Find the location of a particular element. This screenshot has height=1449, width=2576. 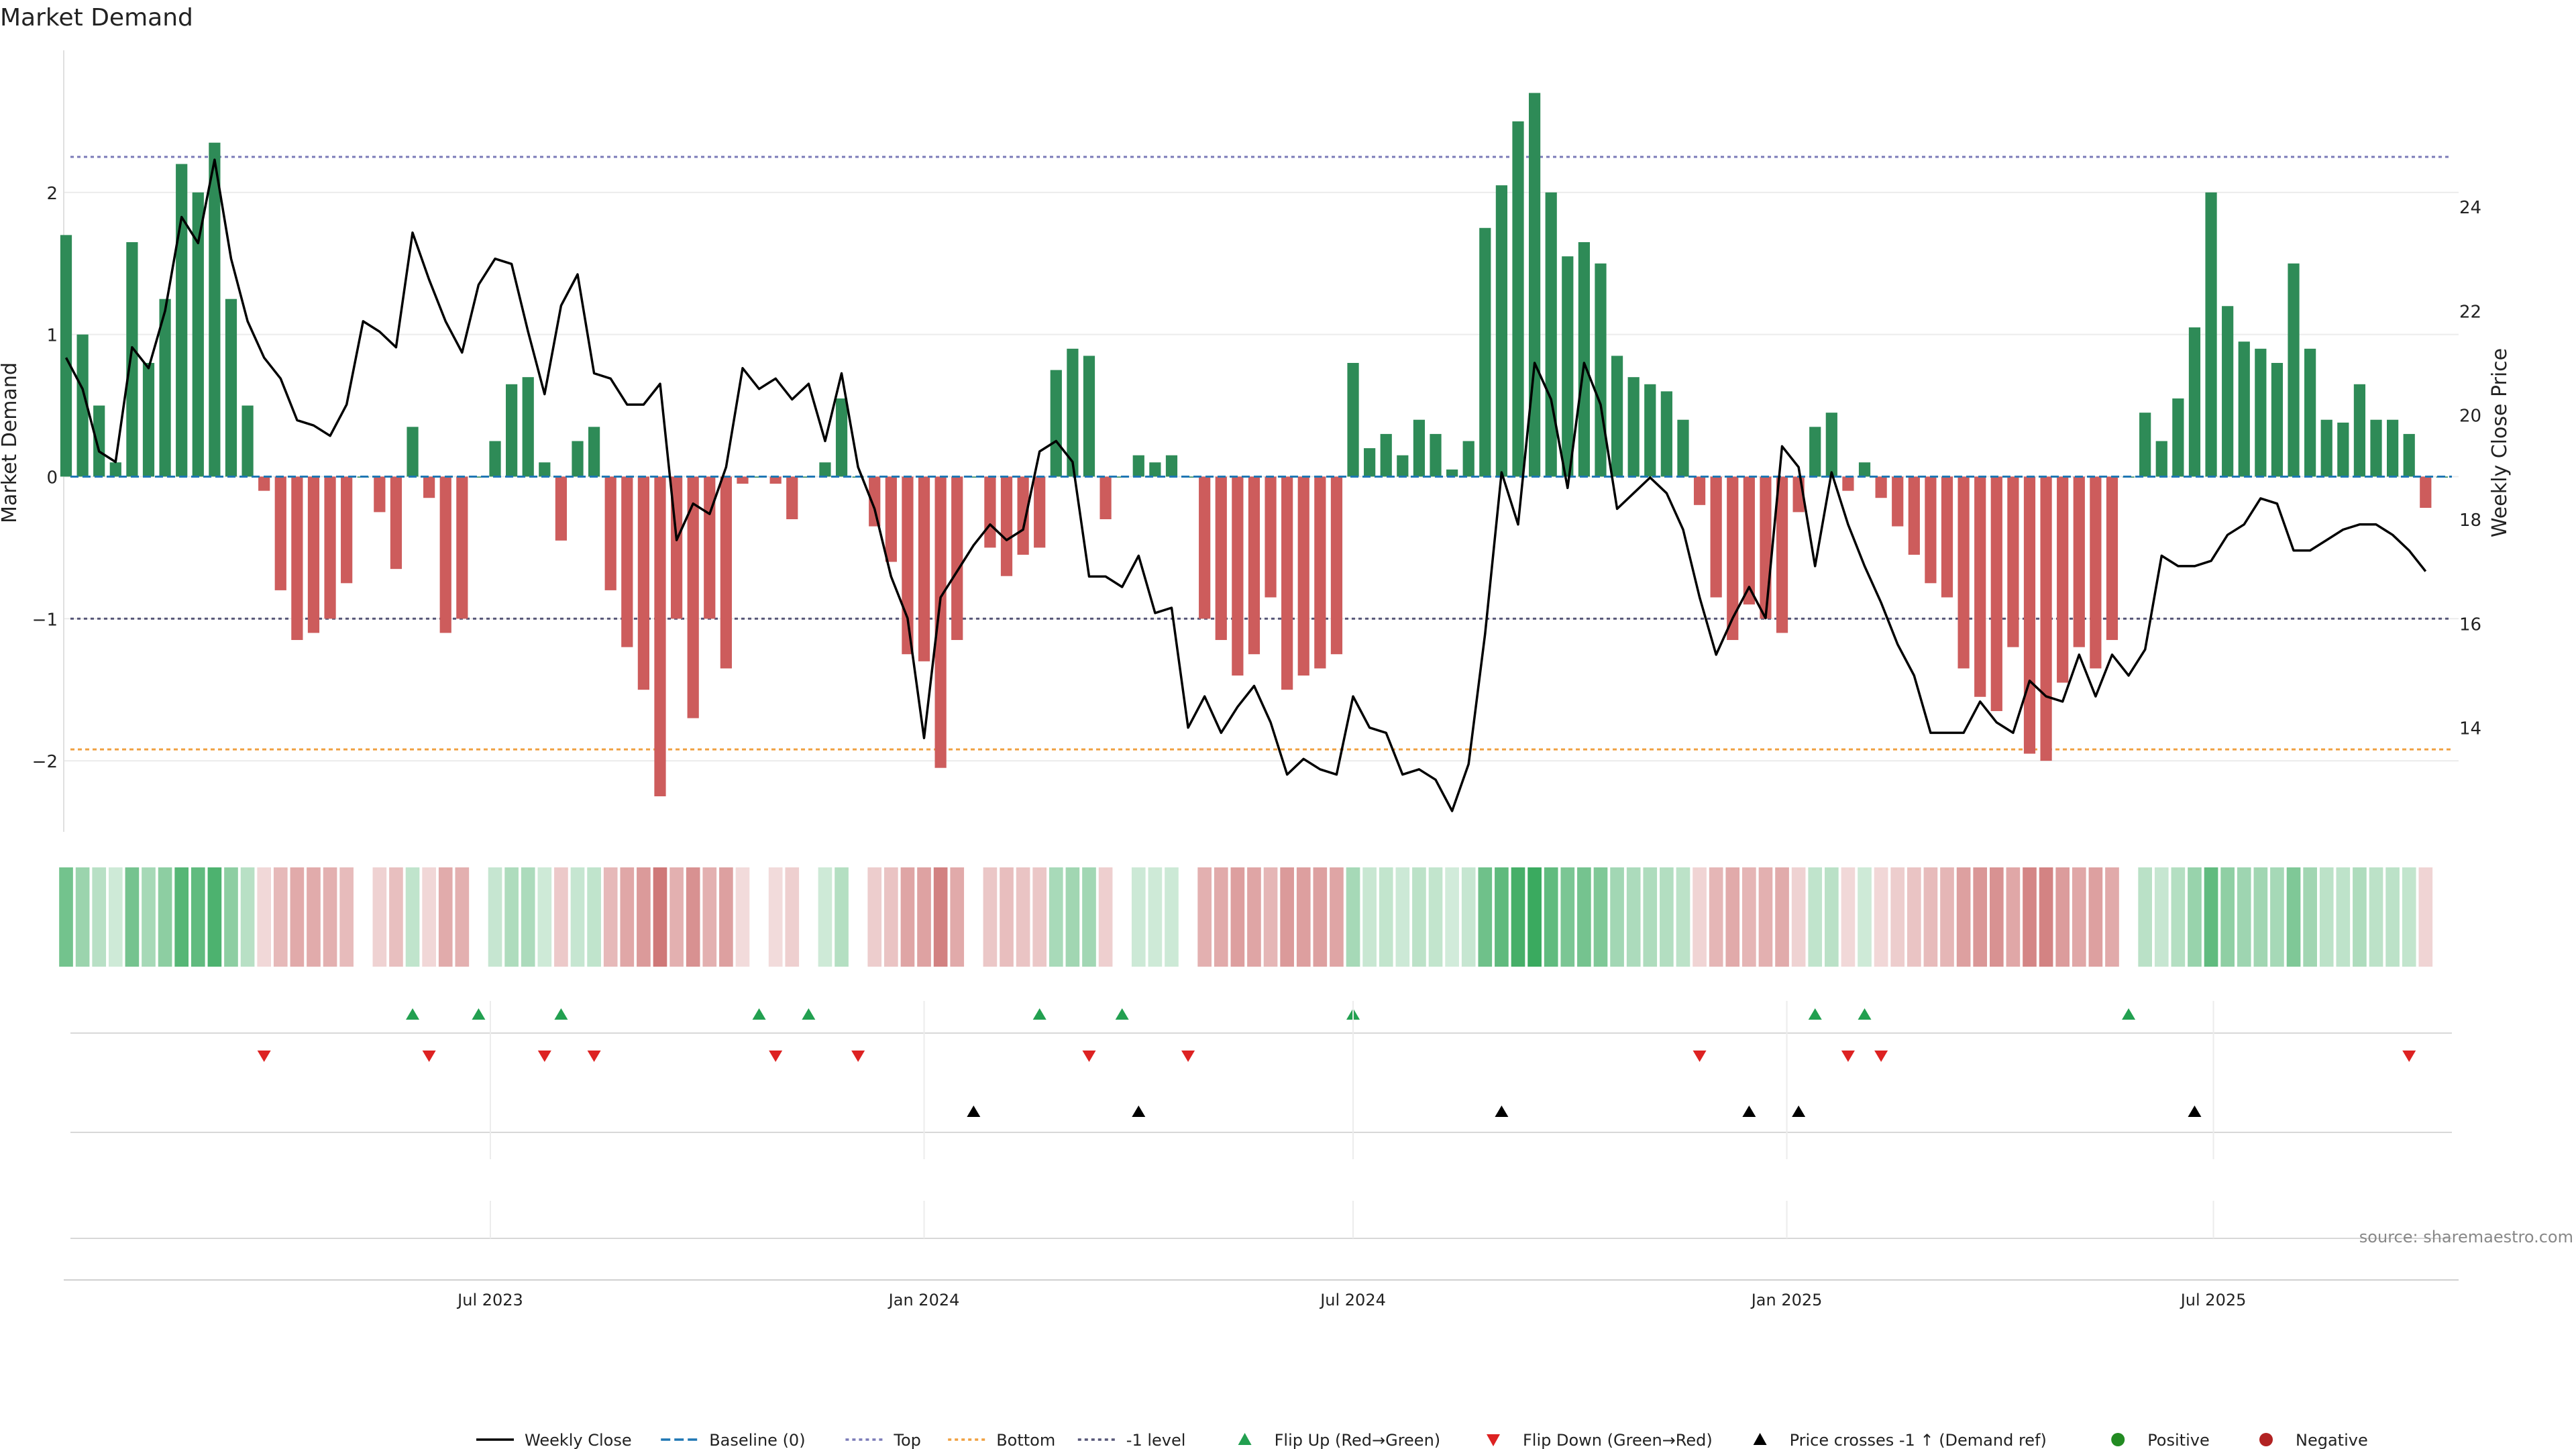

legend-item: -1 level is located at coordinates (1131, 1440).